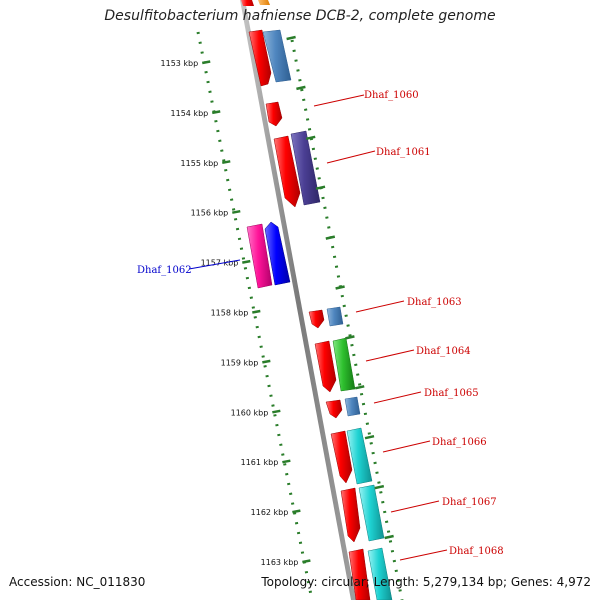  I want to click on accession-text: Accession: NC_011830, so click(77, 582).